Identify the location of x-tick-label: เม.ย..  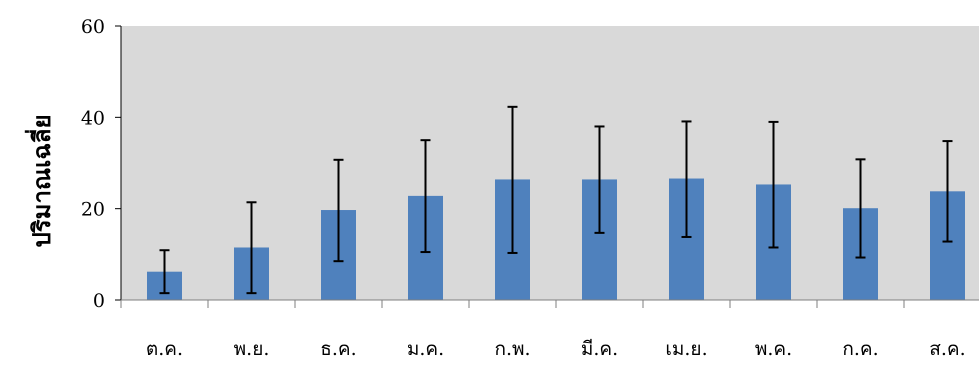
(686, 349).